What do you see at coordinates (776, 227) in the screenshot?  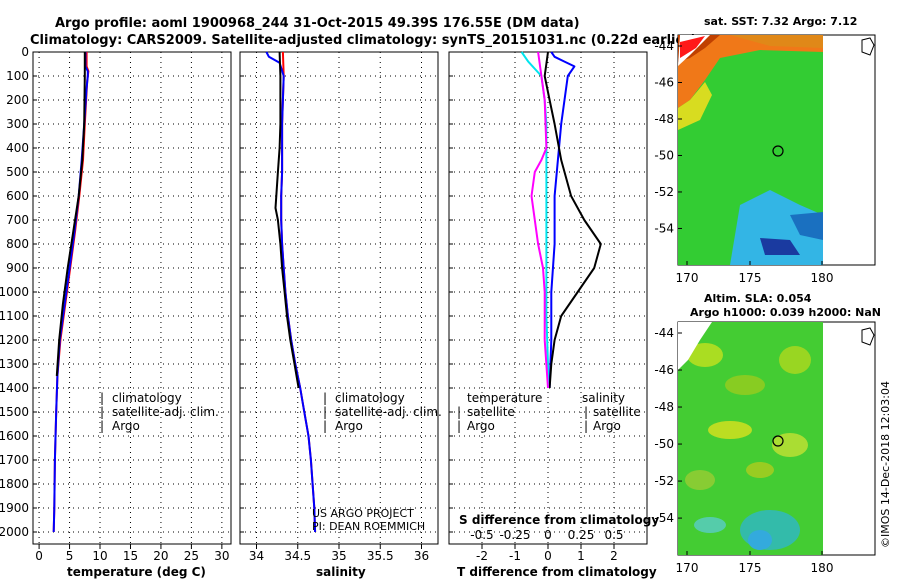 I see `sst-cool-water` at bounding box center [776, 227].